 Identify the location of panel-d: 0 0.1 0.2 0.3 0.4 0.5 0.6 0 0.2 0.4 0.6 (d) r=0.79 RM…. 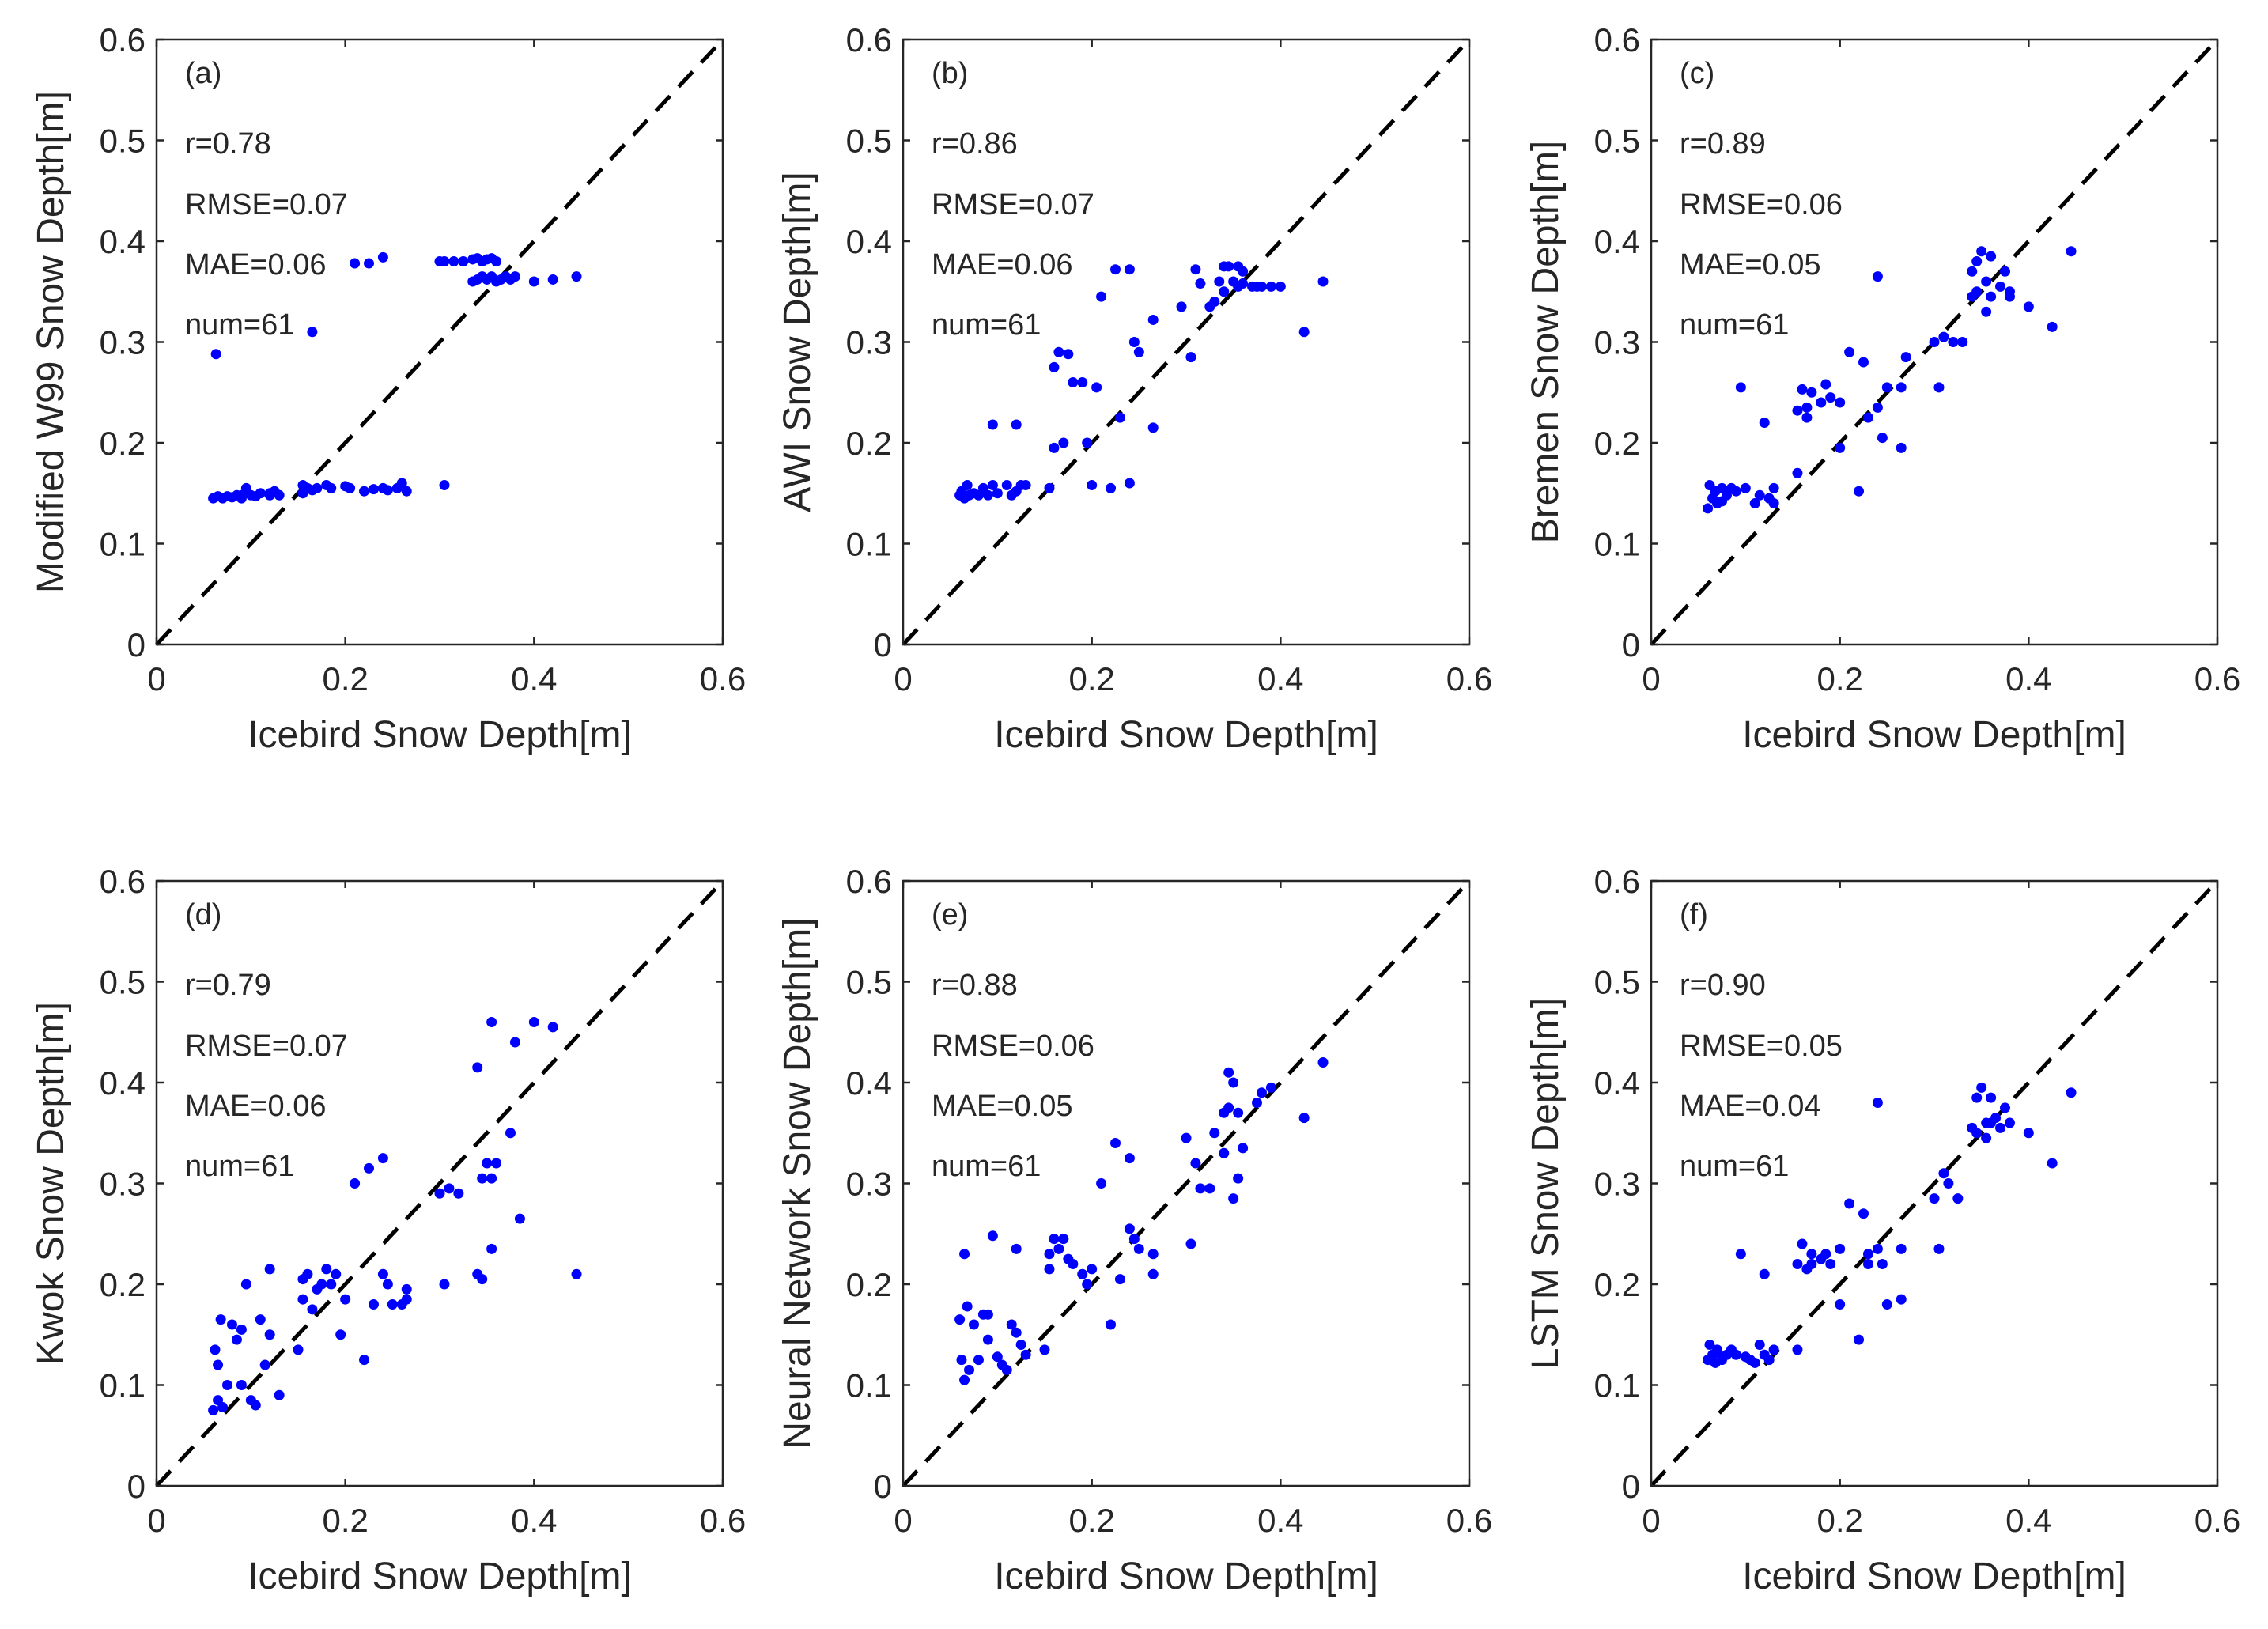
(388, 1230).